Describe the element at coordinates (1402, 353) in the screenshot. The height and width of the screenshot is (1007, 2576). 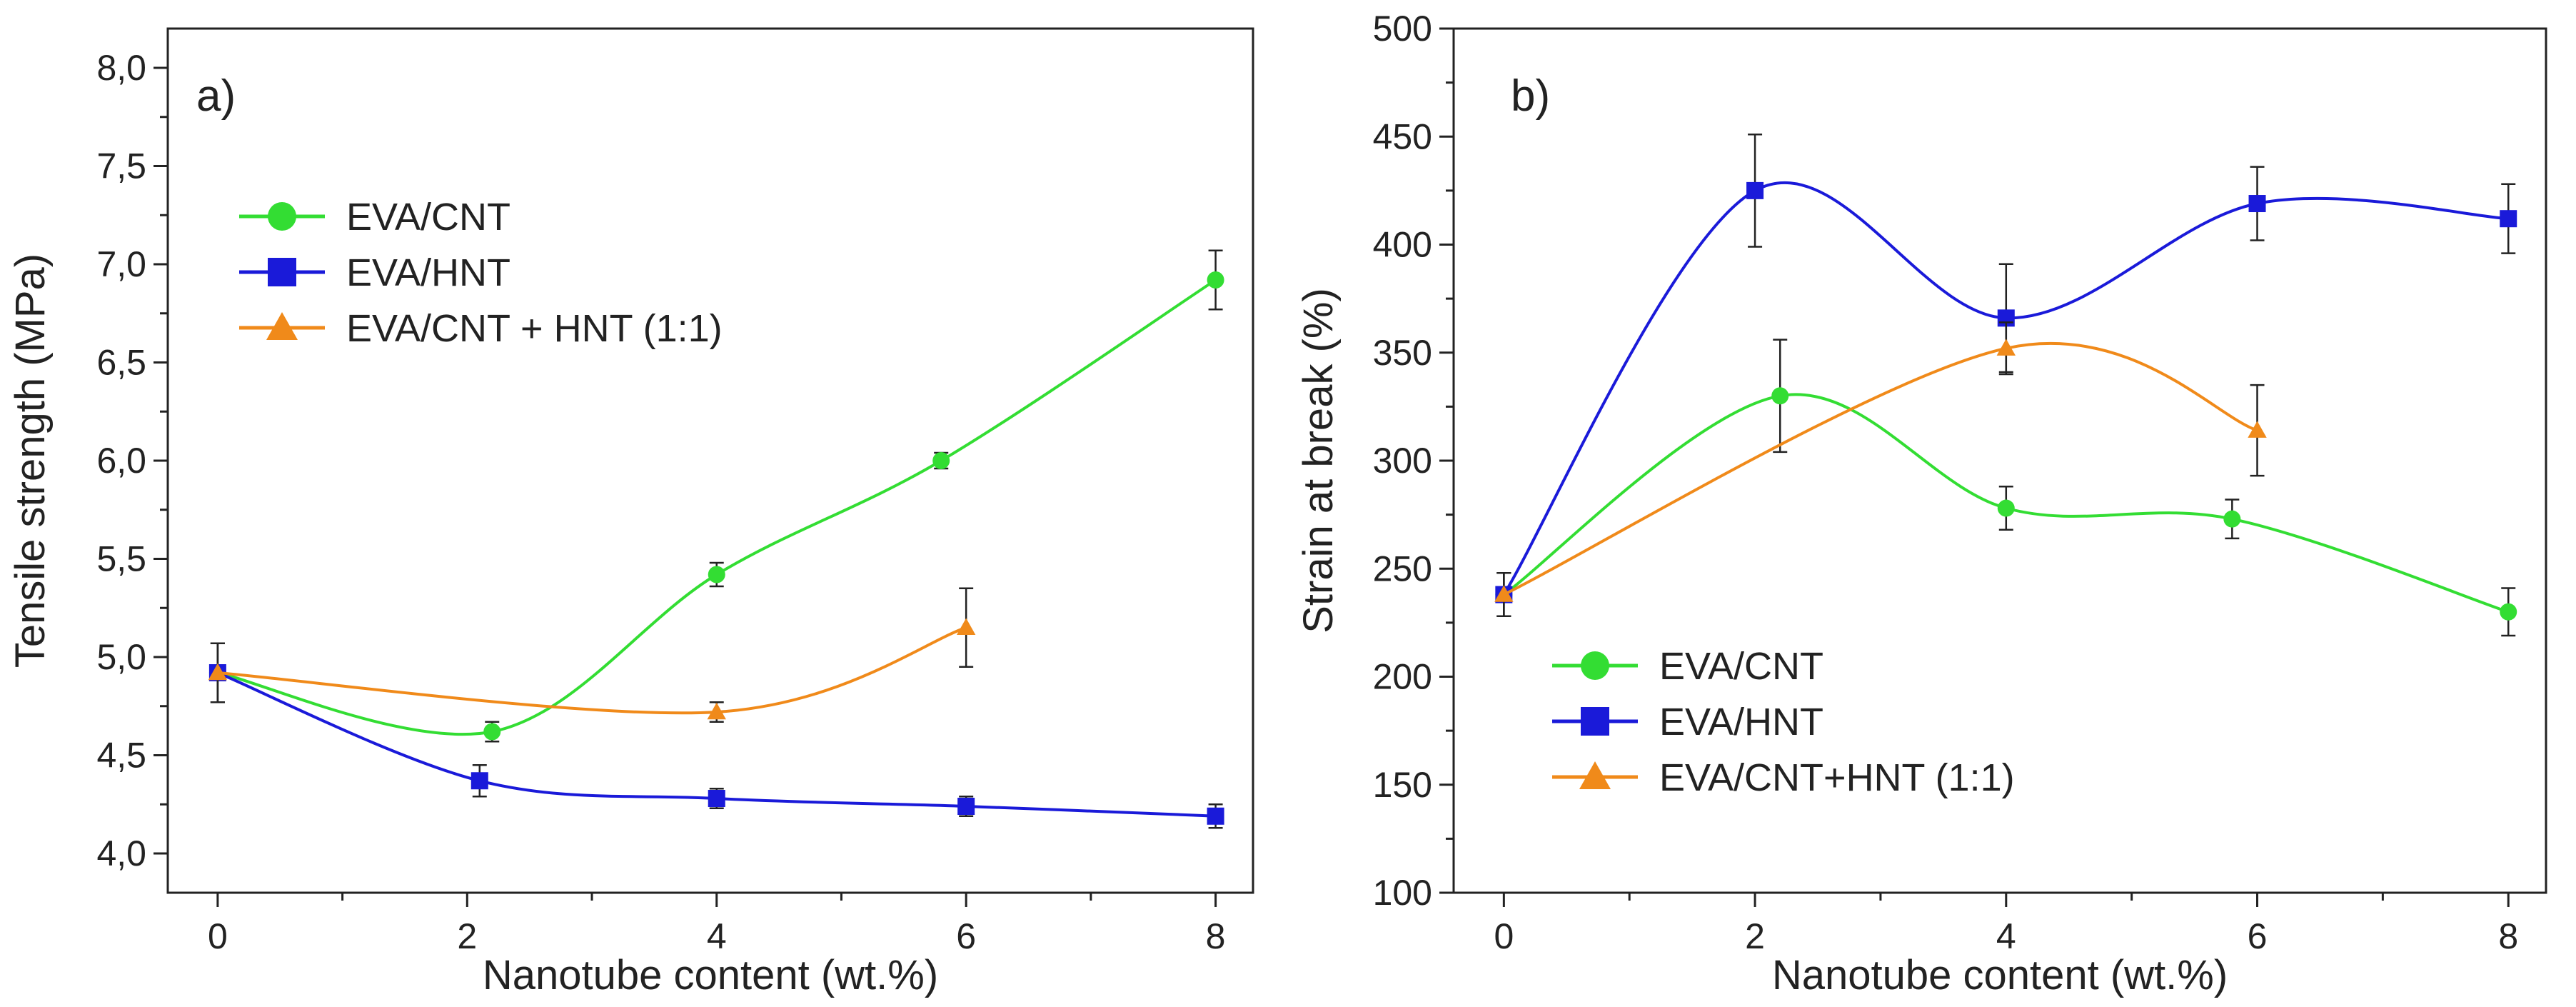
I see `y-tick-label: 350` at that location.